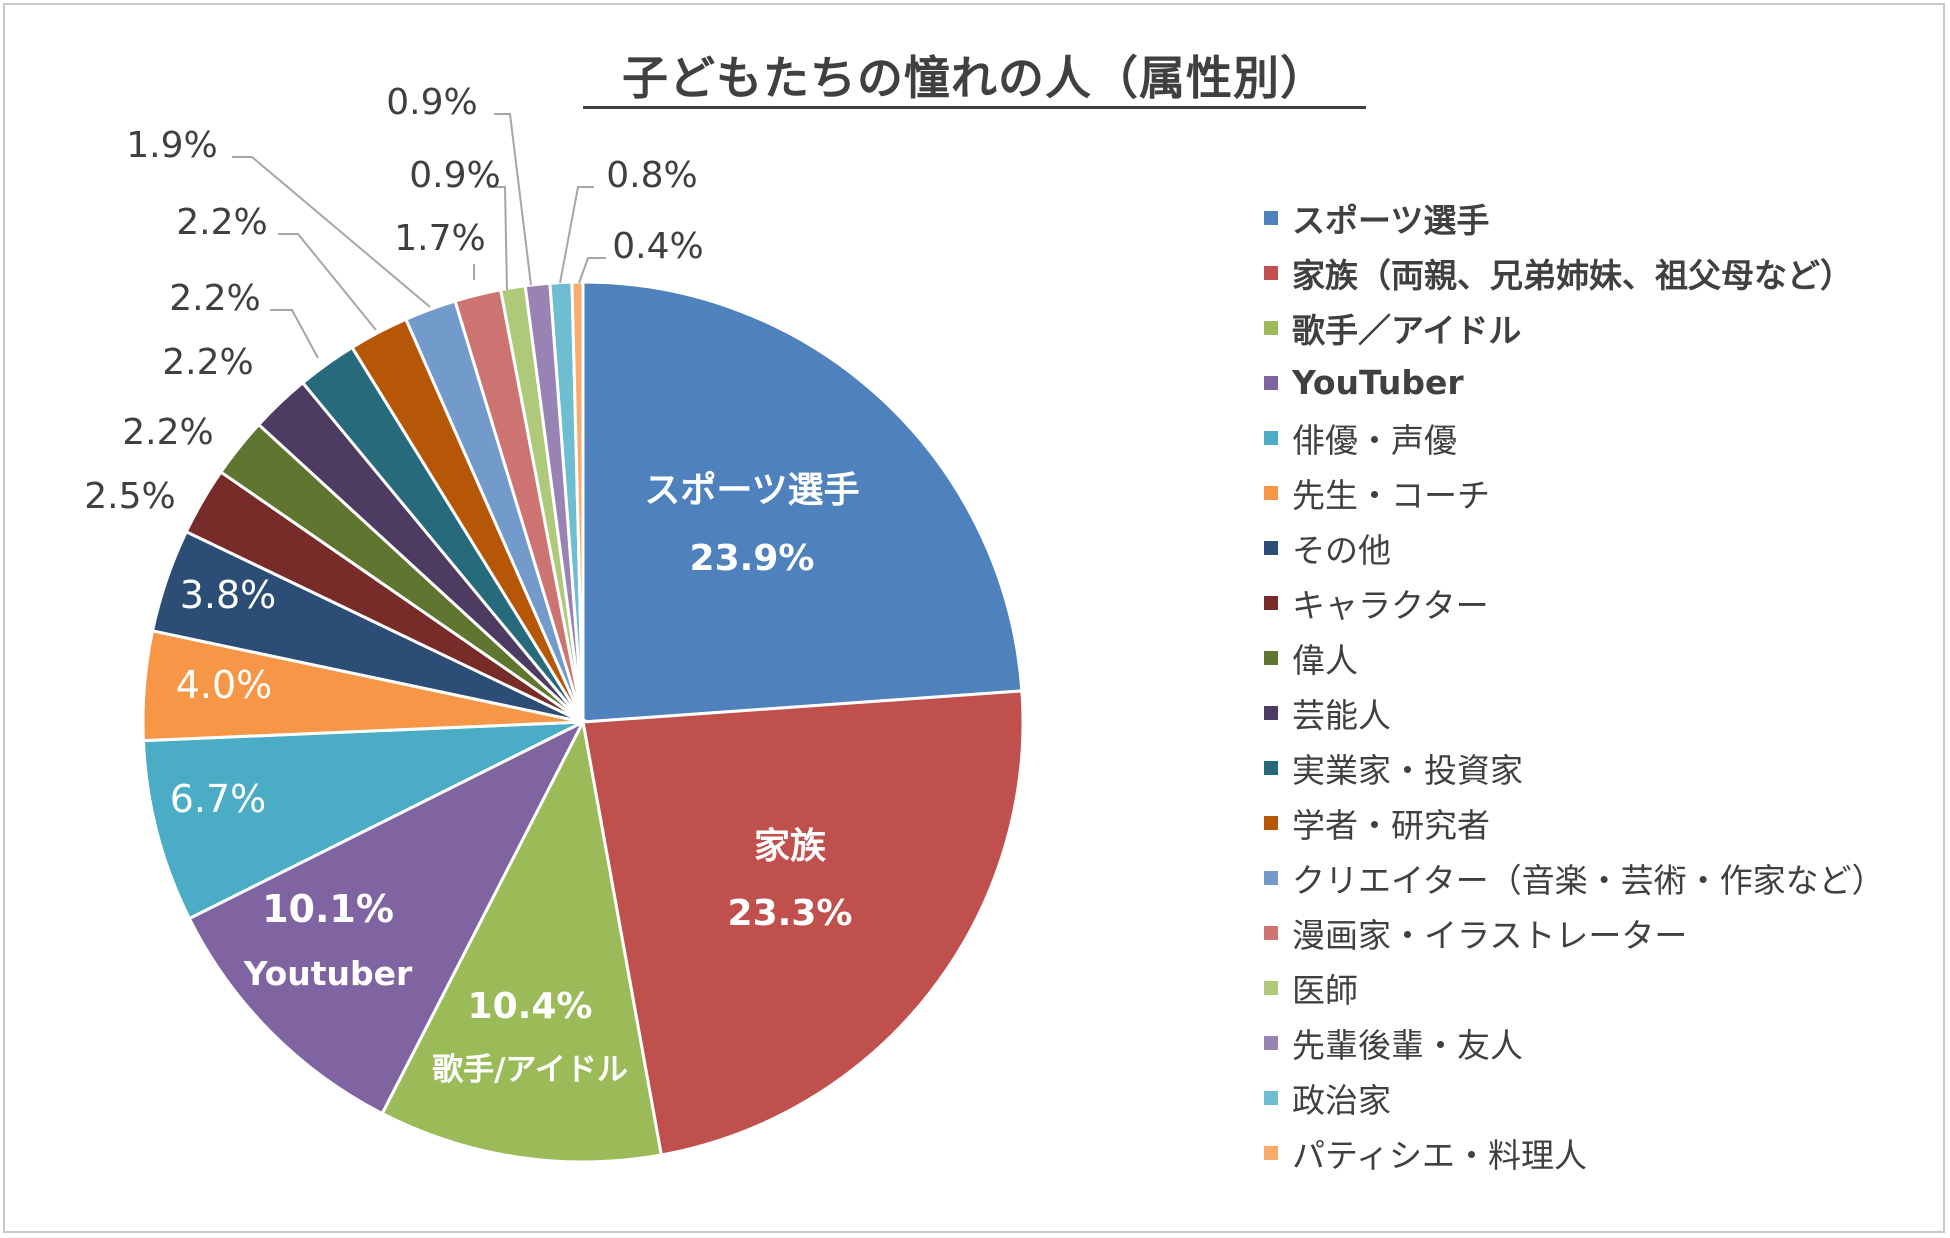  What do you see at coordinates (752, 558) in the screenshot?
I see `data-label: 23.9%` at bounding box center [752, 558].